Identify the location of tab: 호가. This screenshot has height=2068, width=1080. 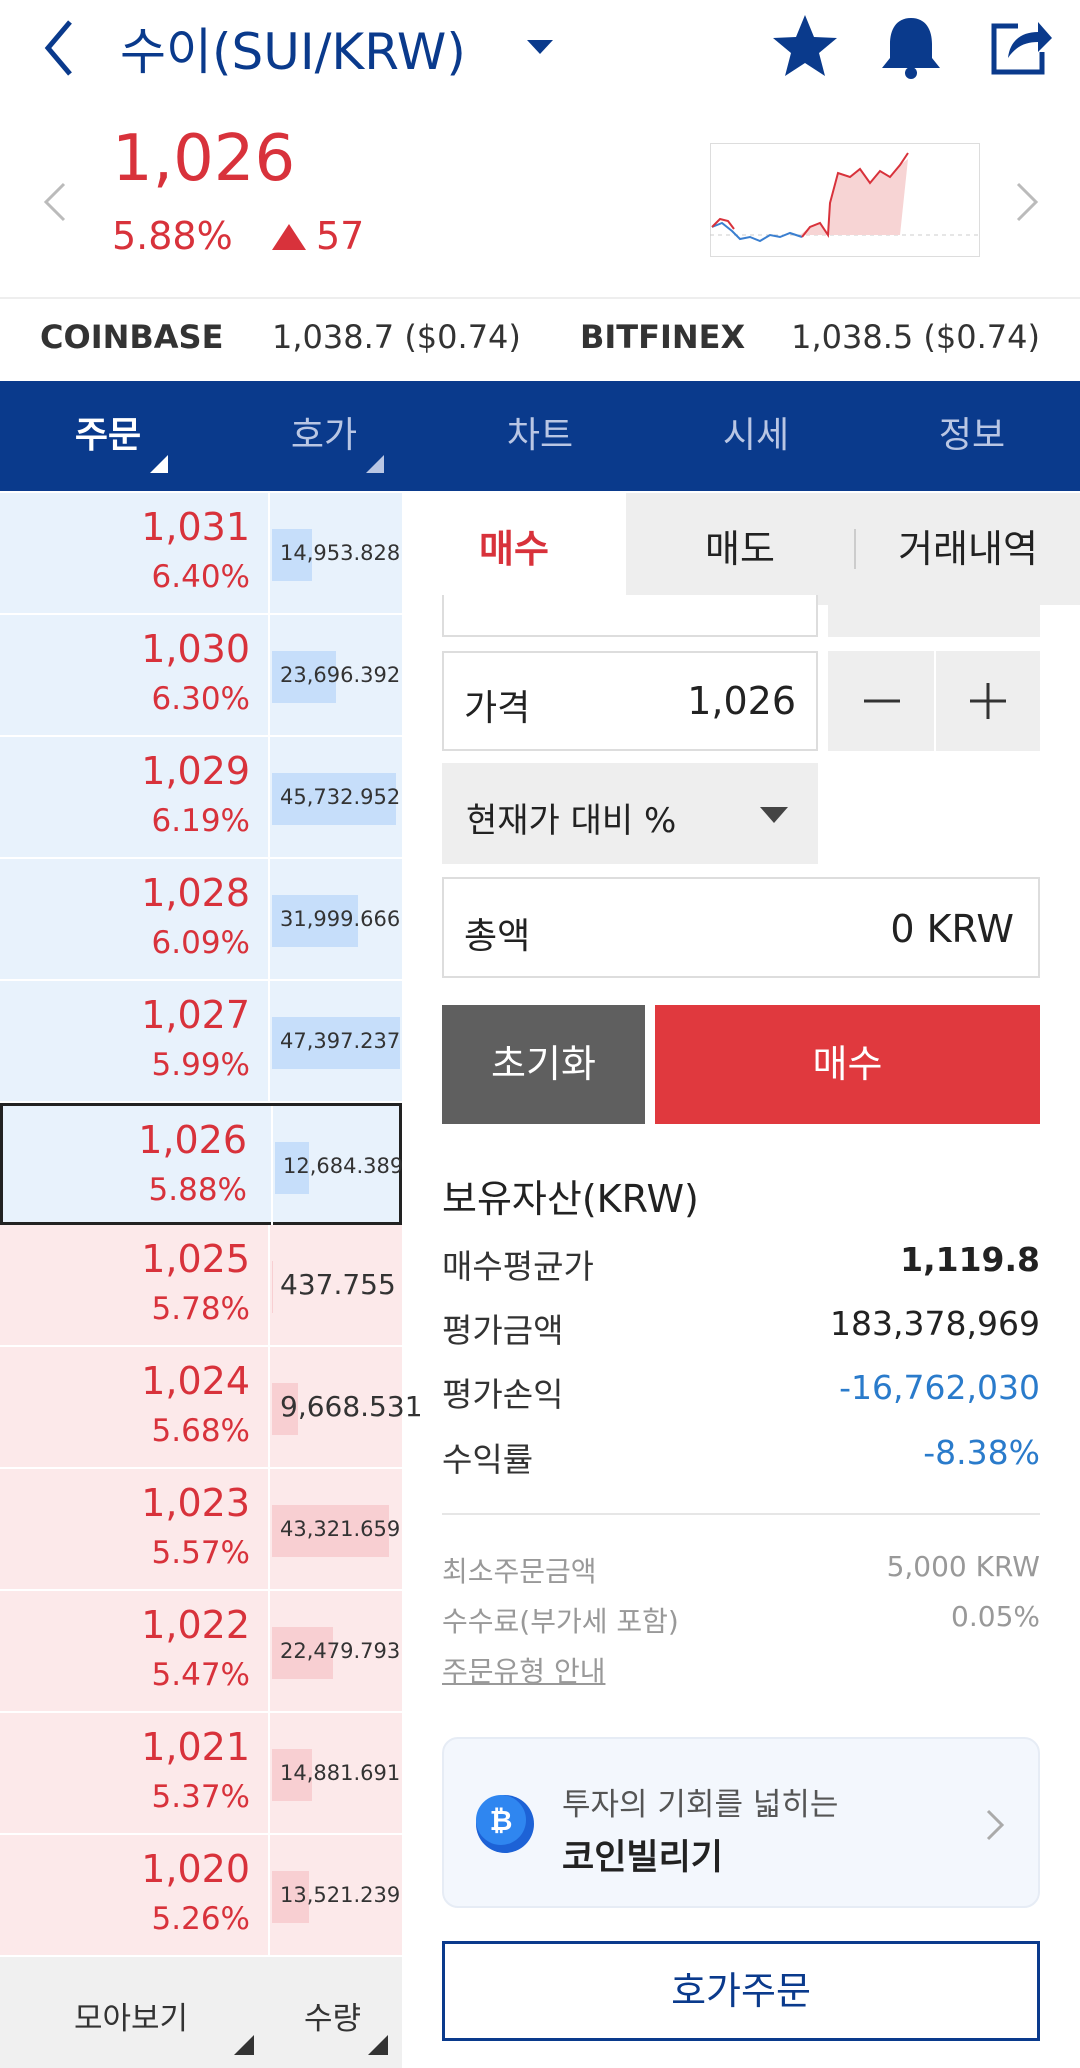
(324, 435).